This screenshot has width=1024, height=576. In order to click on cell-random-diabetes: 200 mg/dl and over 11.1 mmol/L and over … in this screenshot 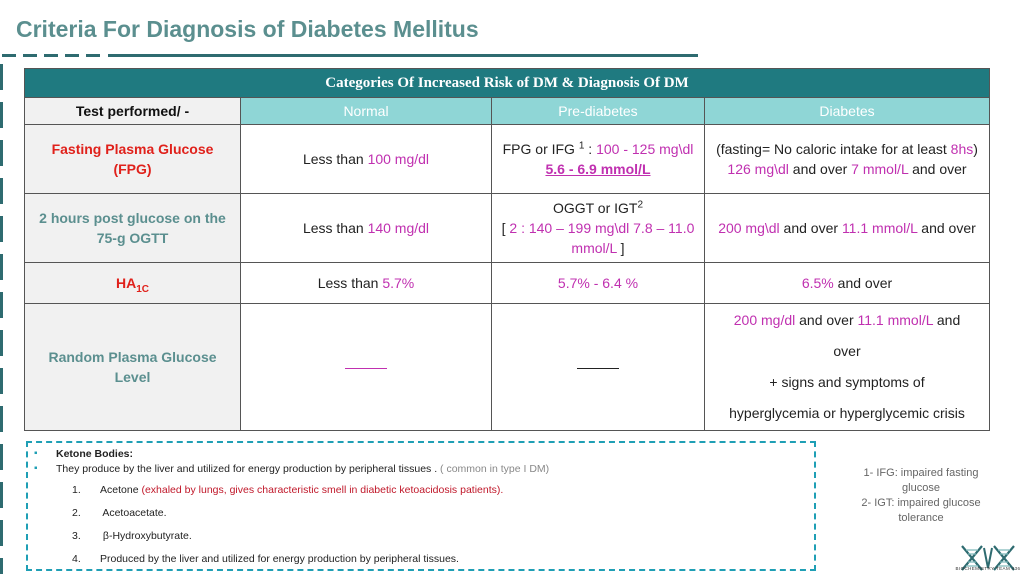, I will do `click(847, 367)`.